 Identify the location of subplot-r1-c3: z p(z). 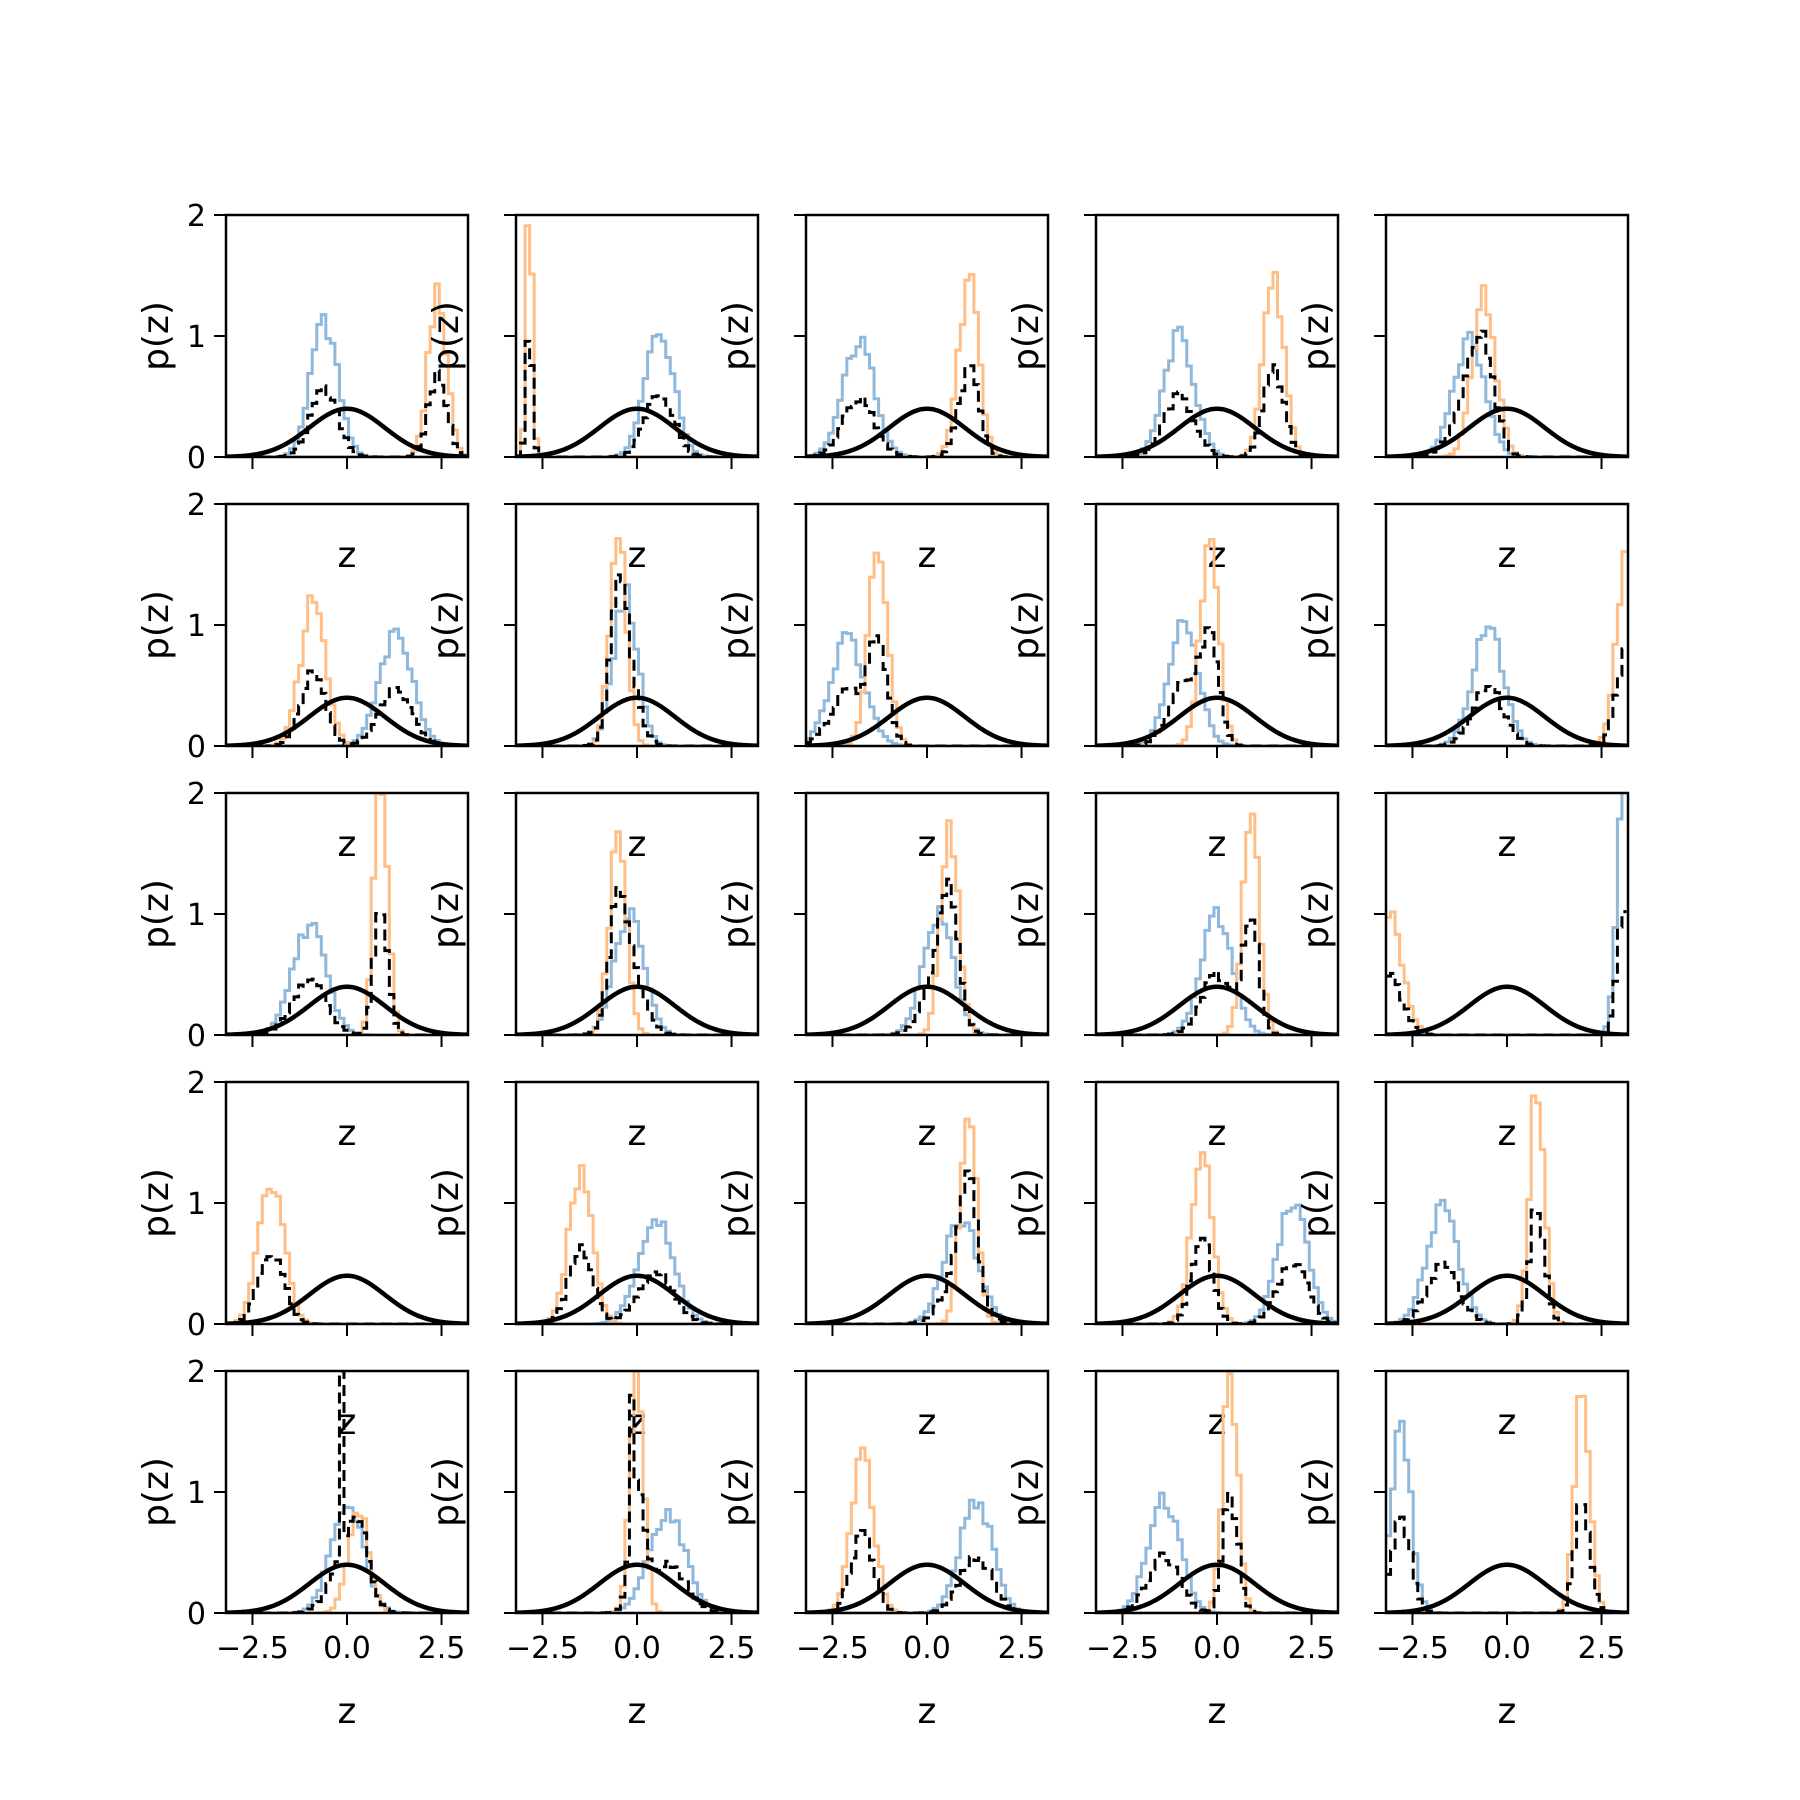
(1173, 683).